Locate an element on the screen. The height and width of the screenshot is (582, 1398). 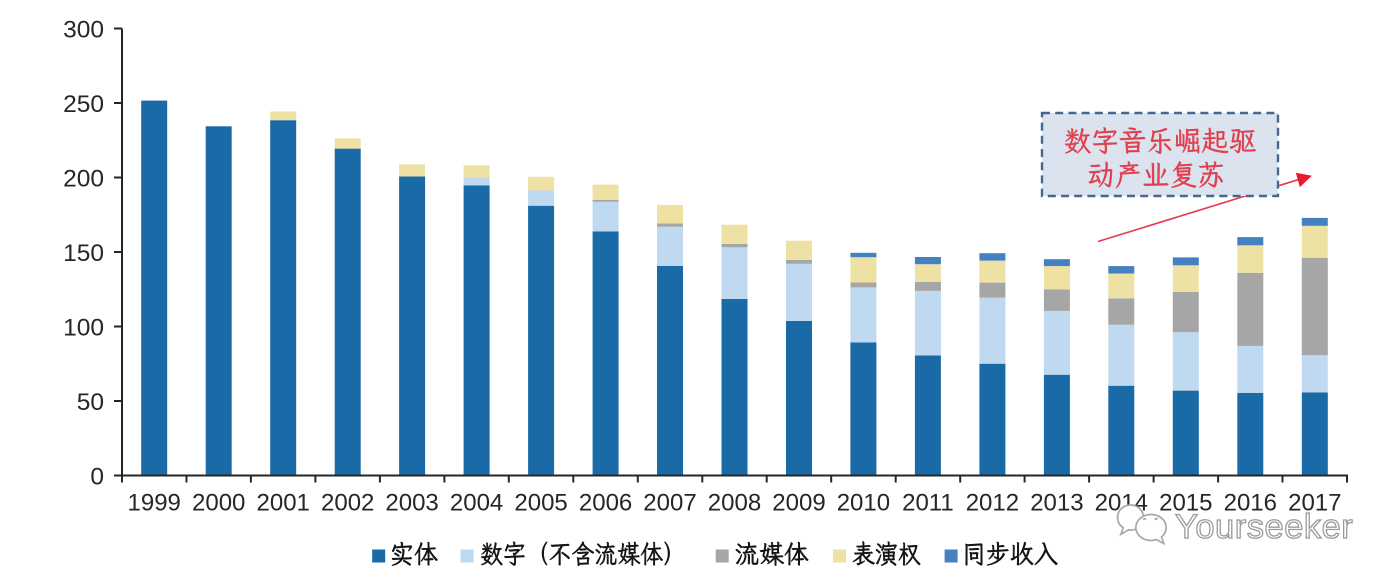
svg-text: 200 is located at coordinates (83, 179).